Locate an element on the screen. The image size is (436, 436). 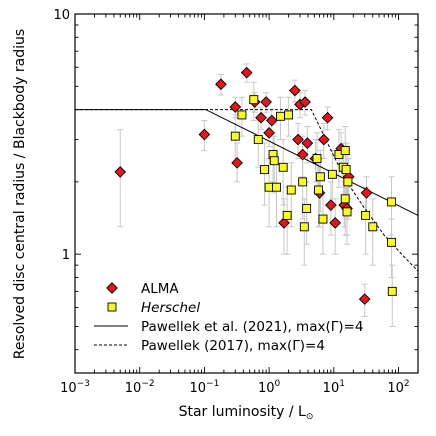
x-tick-label: 10² is located at coordinates (398, 387).